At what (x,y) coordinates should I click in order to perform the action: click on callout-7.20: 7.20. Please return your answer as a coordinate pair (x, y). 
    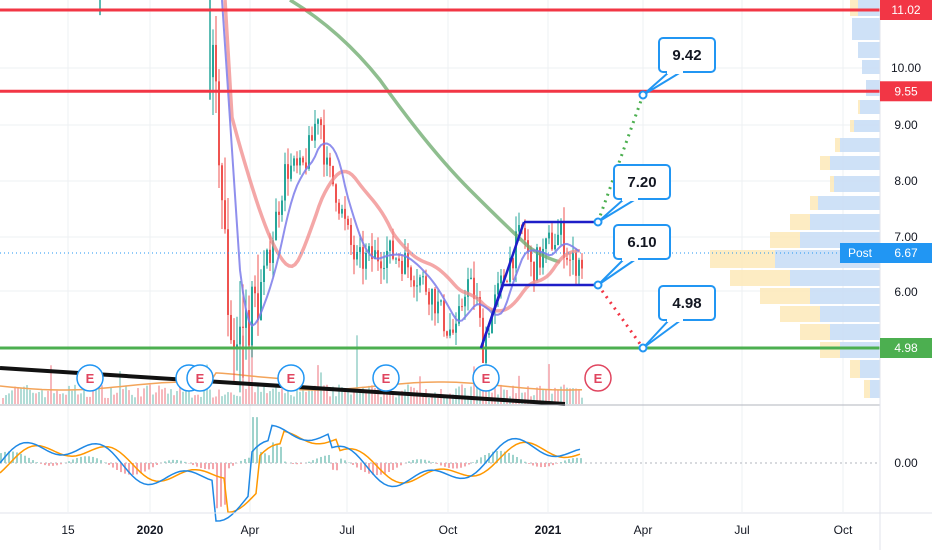
    Looking at the image, I should click on (632, 195).